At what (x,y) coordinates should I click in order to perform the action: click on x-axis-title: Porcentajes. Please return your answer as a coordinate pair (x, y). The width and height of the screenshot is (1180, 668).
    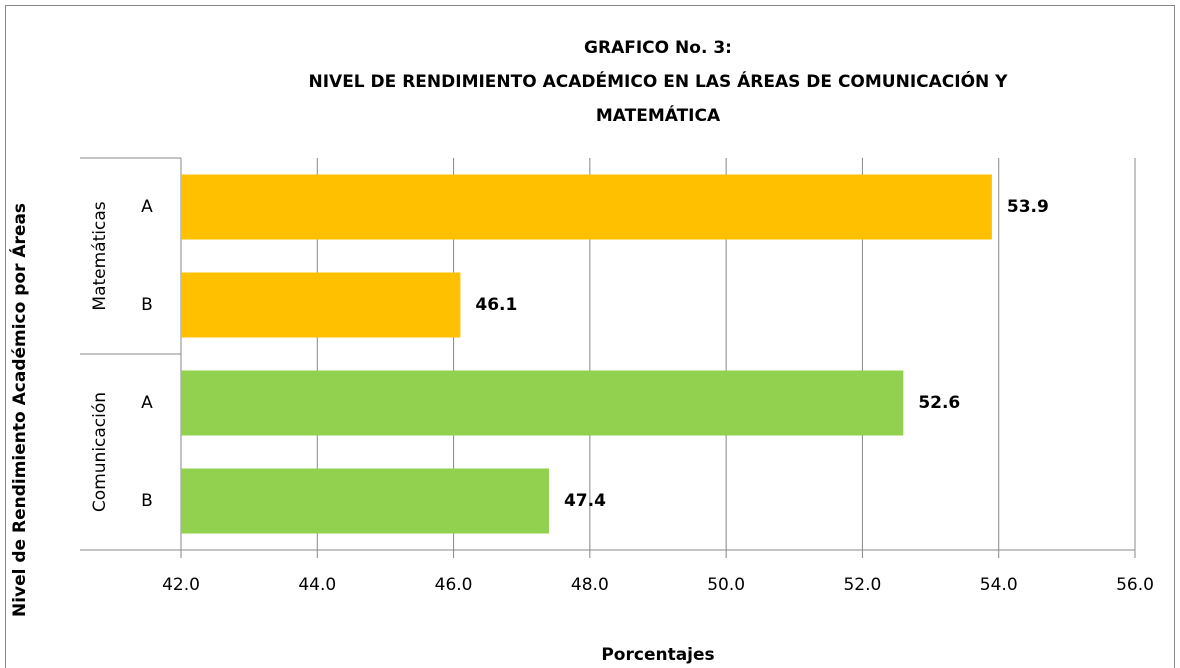
    Looking at the image, I should click on (657, 655).